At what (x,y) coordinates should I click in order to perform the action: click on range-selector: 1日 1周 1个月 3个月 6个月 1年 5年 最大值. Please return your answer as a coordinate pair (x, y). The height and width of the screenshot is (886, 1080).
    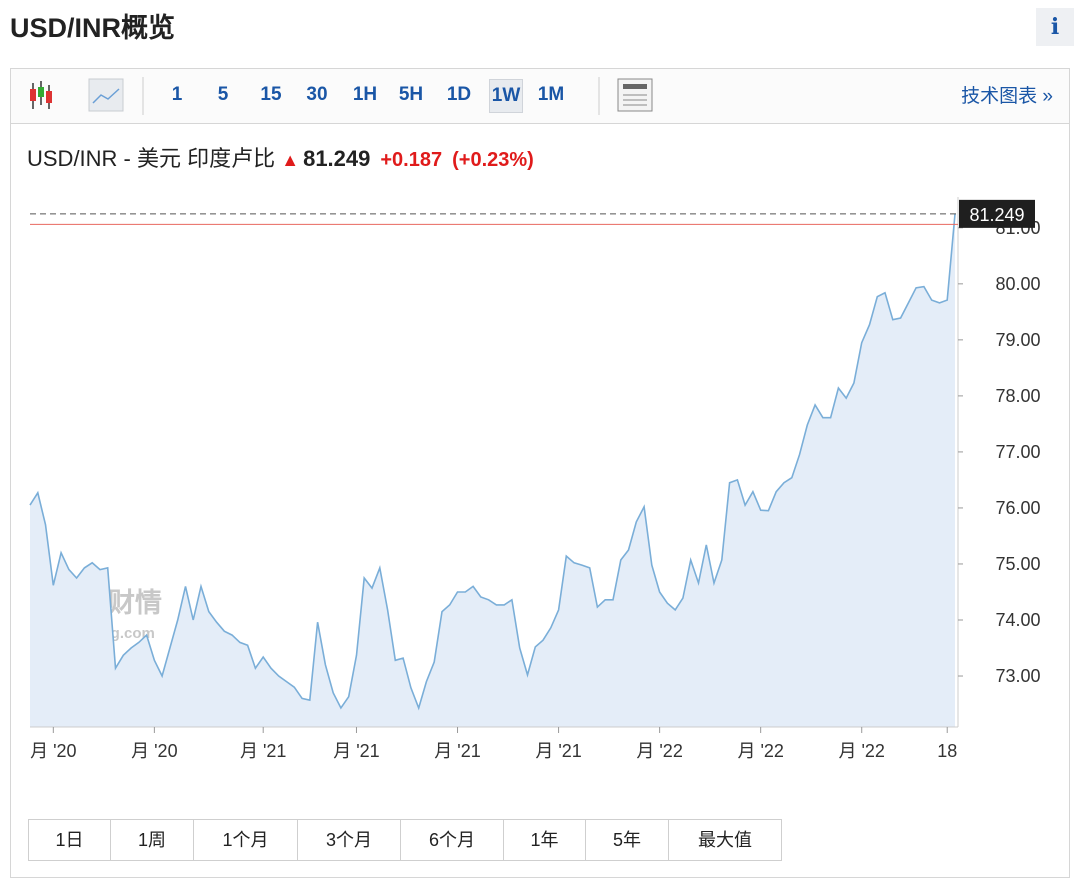
    Looking at the image, I should click on (405, 840).